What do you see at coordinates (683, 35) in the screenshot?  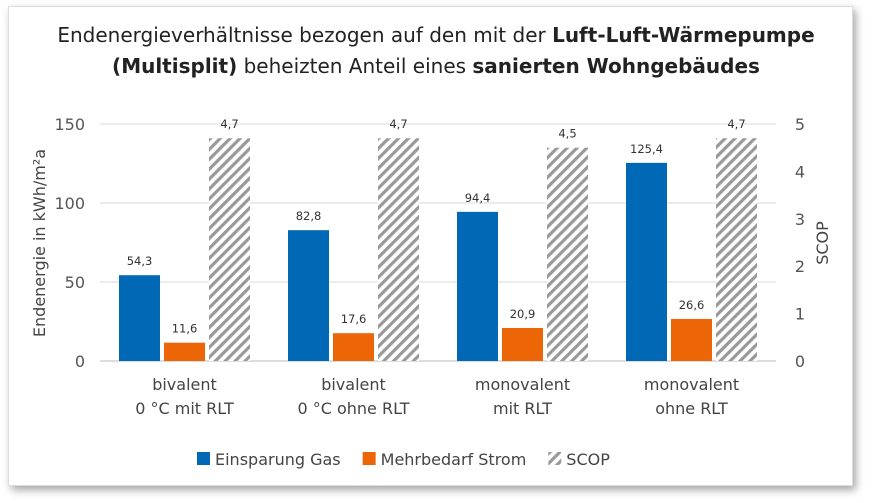 I see `title-bold: Luft-Luft-Wärmepumpe` at bounding box center [683, 35].